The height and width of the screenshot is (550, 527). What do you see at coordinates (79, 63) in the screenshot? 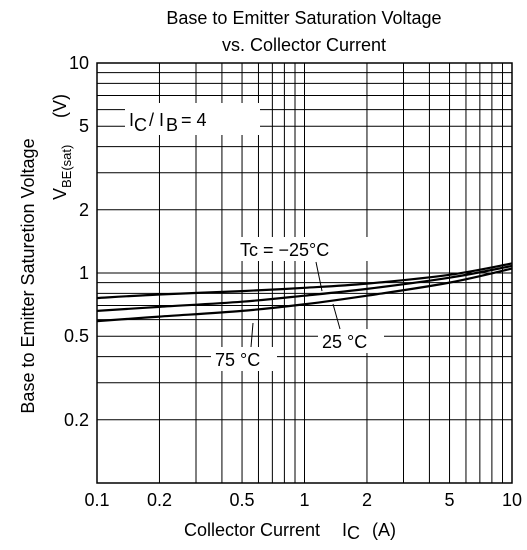
I see `y-tick-label-5: 10` at bounding box center [79, 63].